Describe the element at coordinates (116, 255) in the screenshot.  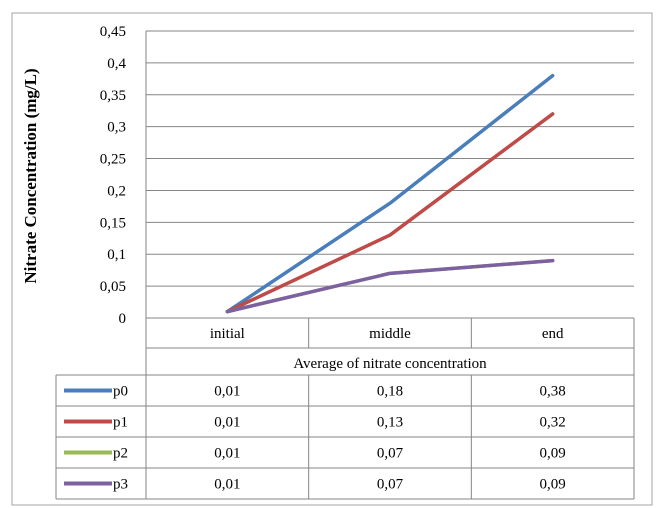
I see `y-tick-label: 0,1` at that location.